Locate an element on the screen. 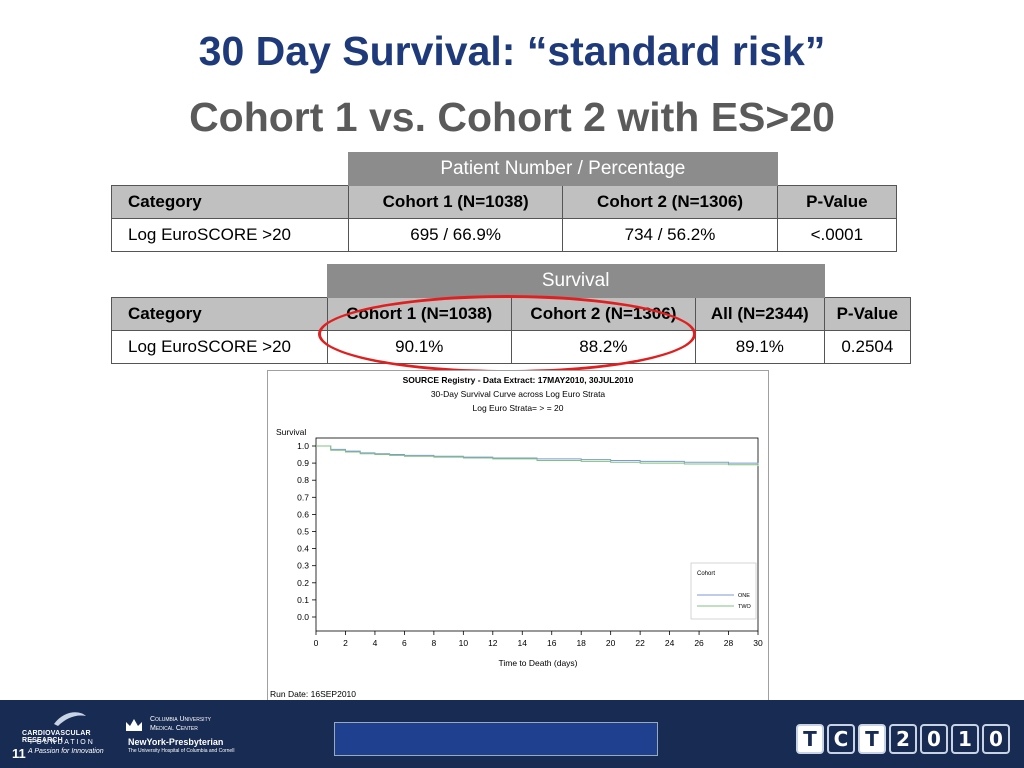  y-tick-label: 0.8 is located at coordinates (303, 480).